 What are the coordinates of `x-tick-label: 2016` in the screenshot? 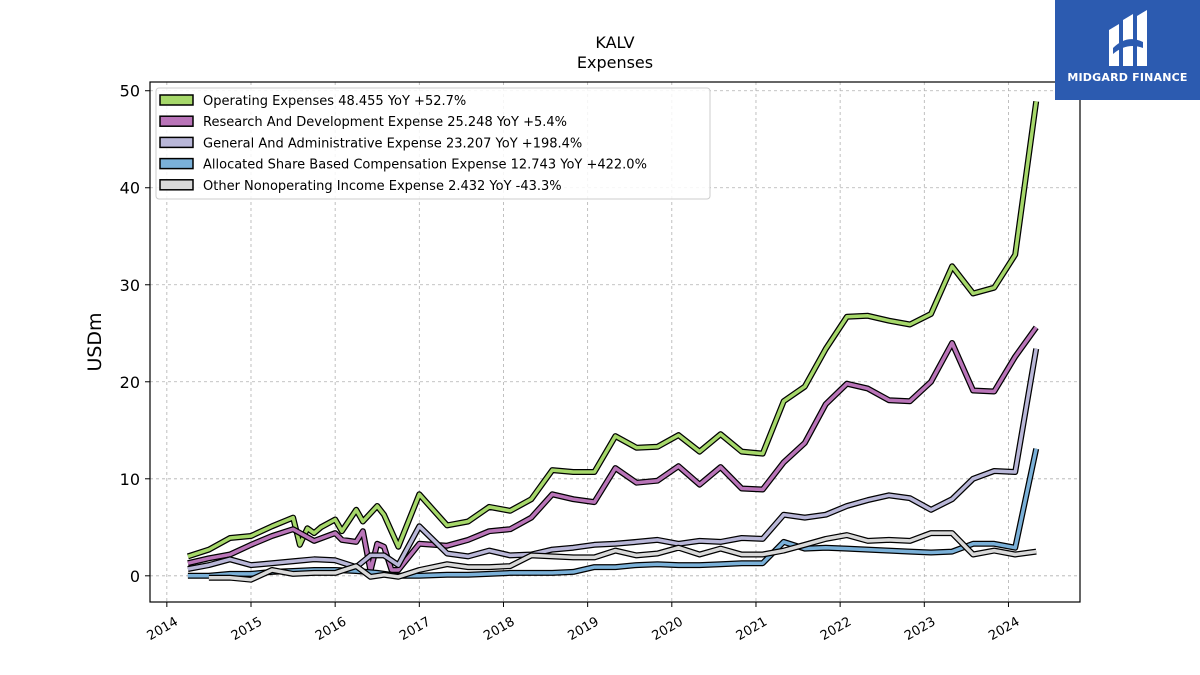 It's located at (331, 629).